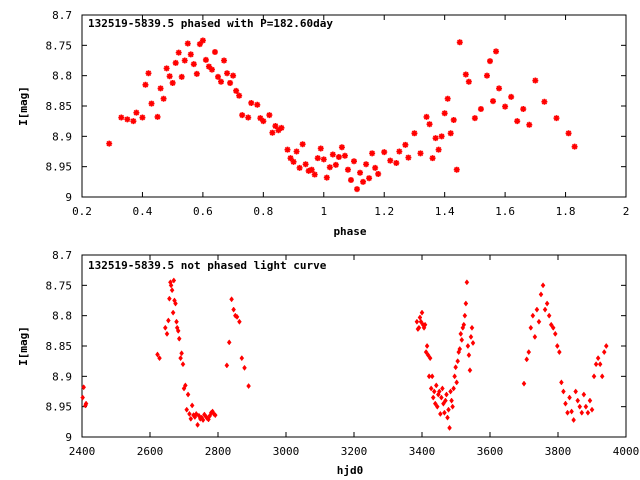  I want to click on y-tick-label: 9, so click(68, 437).